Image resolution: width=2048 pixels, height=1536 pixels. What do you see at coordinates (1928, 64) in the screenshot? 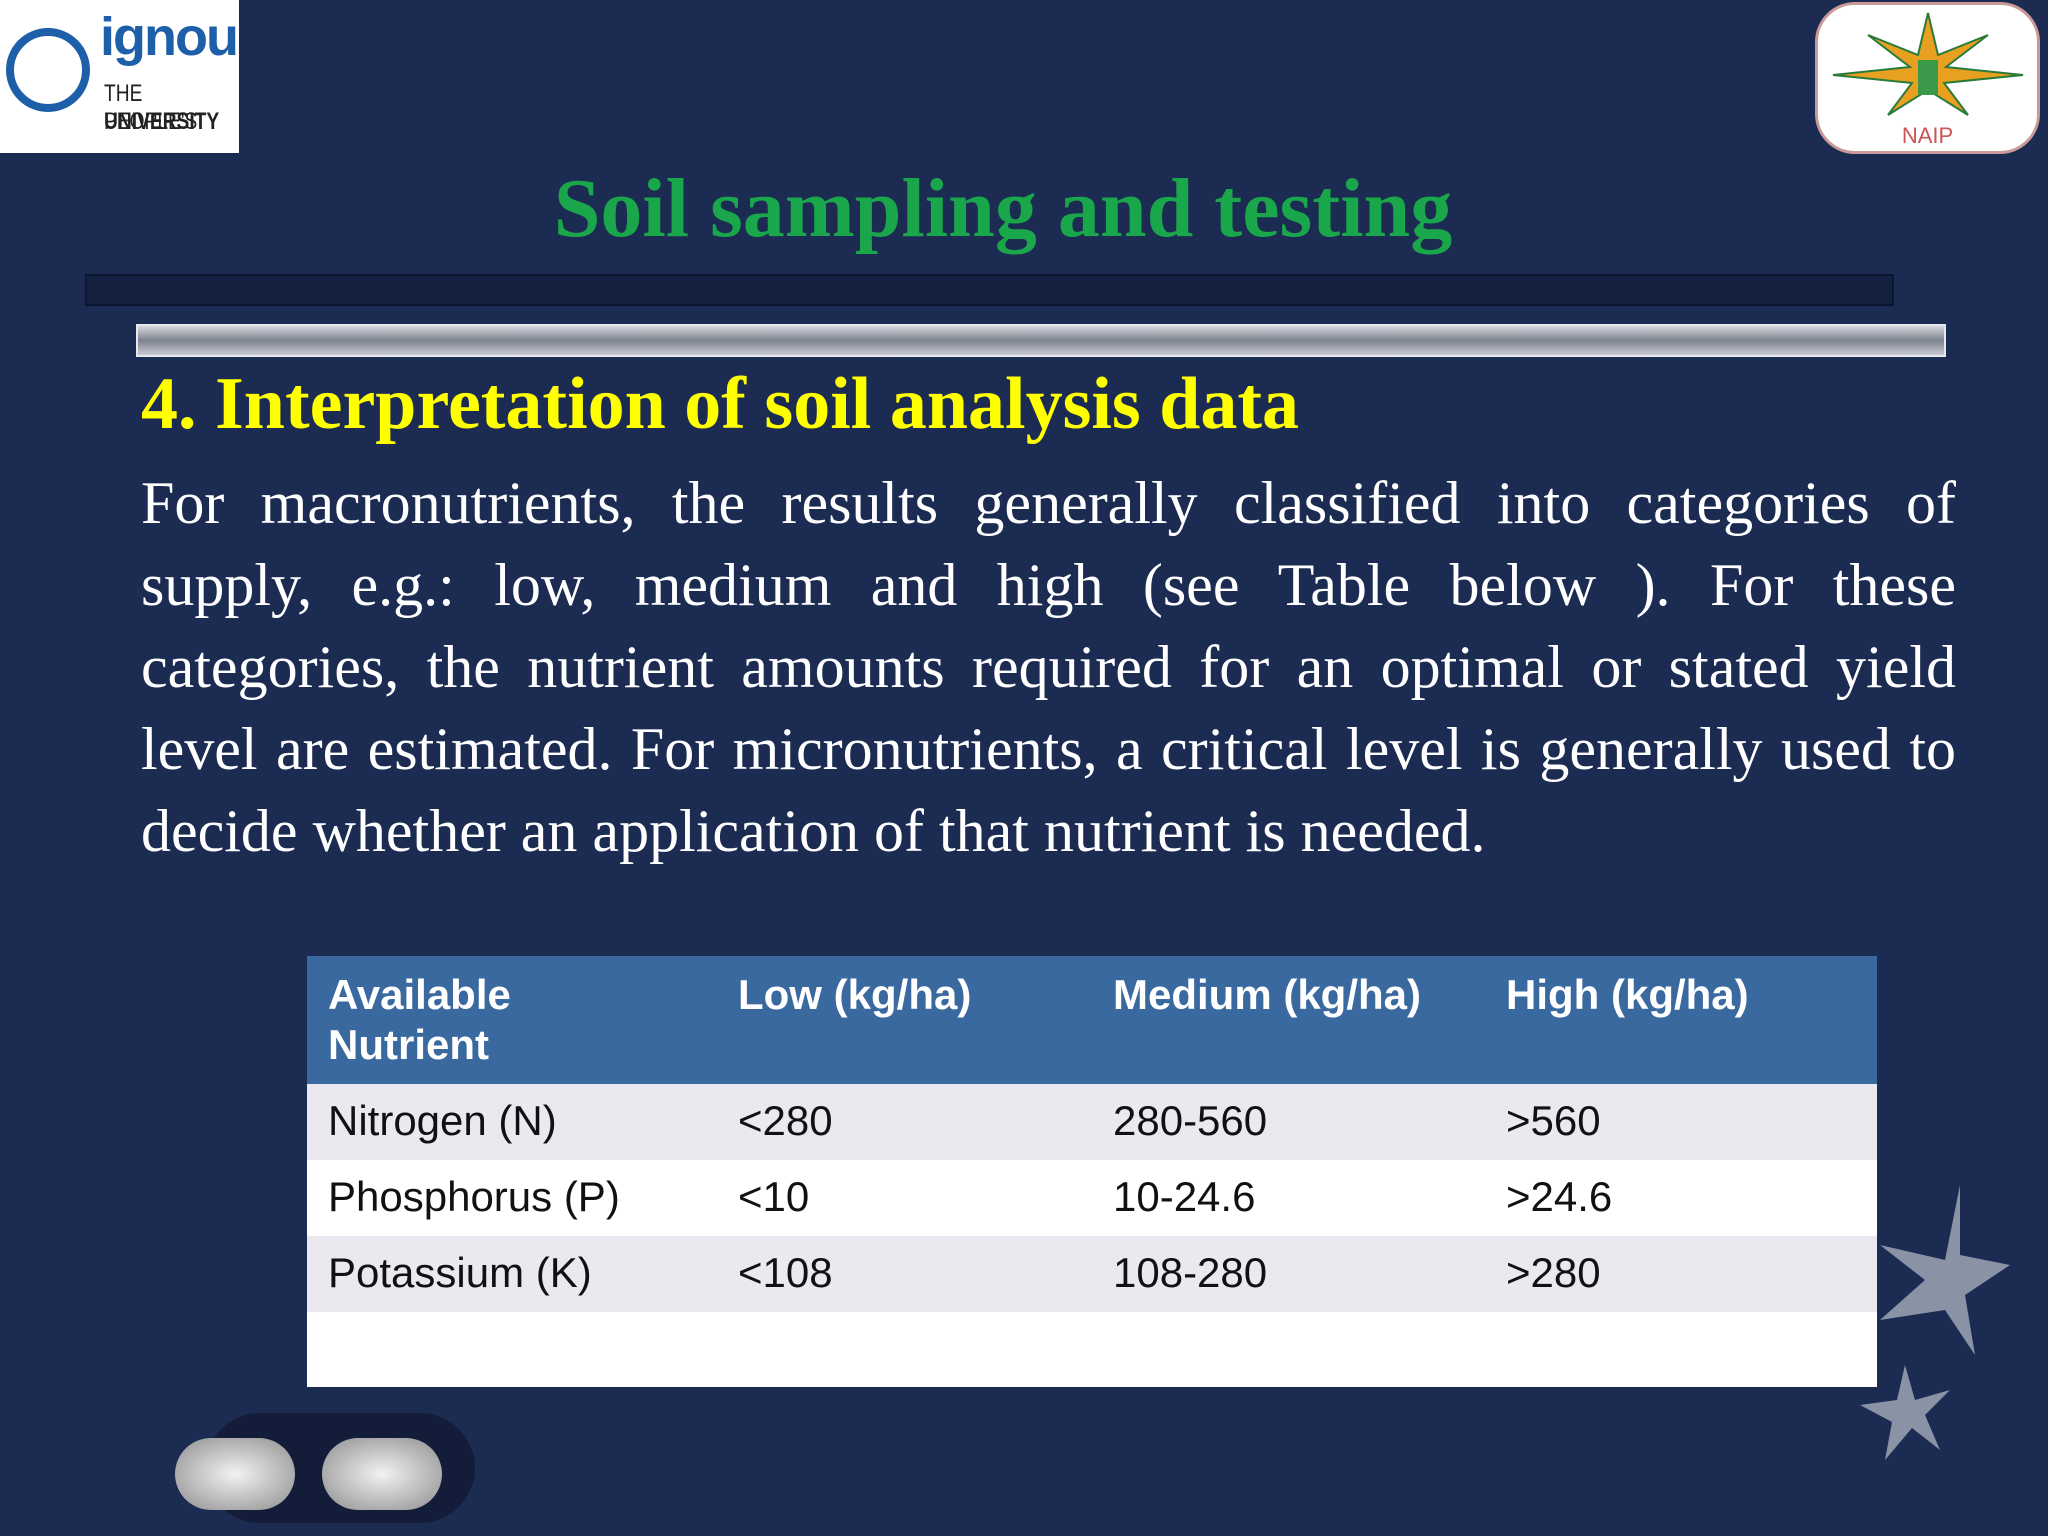
I see `logo-star` at bounding box center [1928, 64].